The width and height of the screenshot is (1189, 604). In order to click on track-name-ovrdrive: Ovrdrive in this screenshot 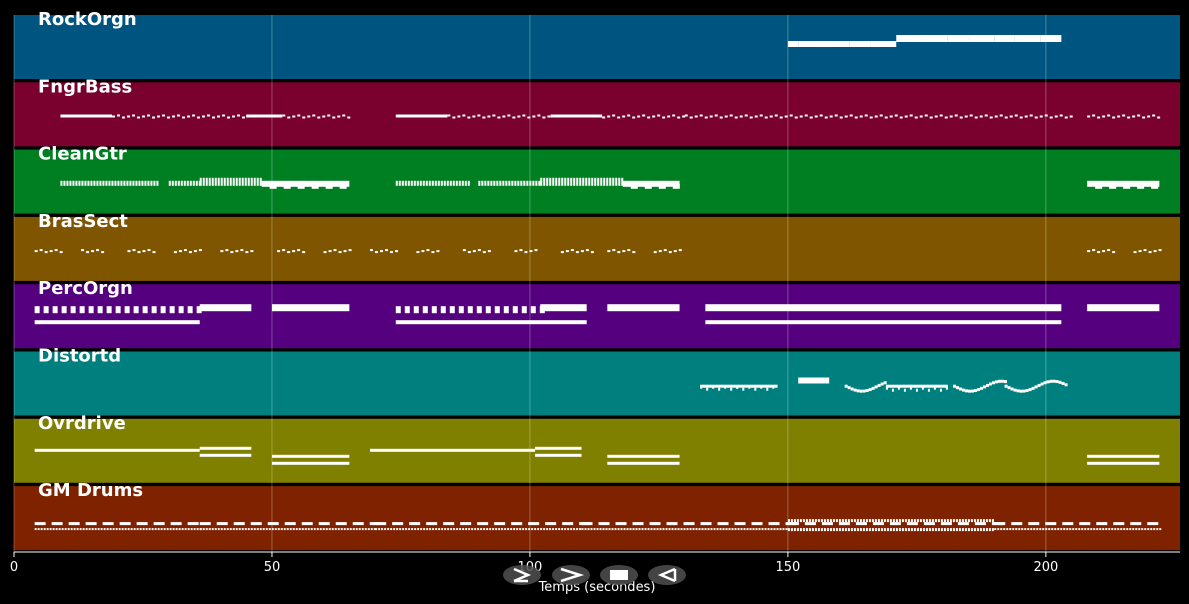, I will do `click(82, 423)`.